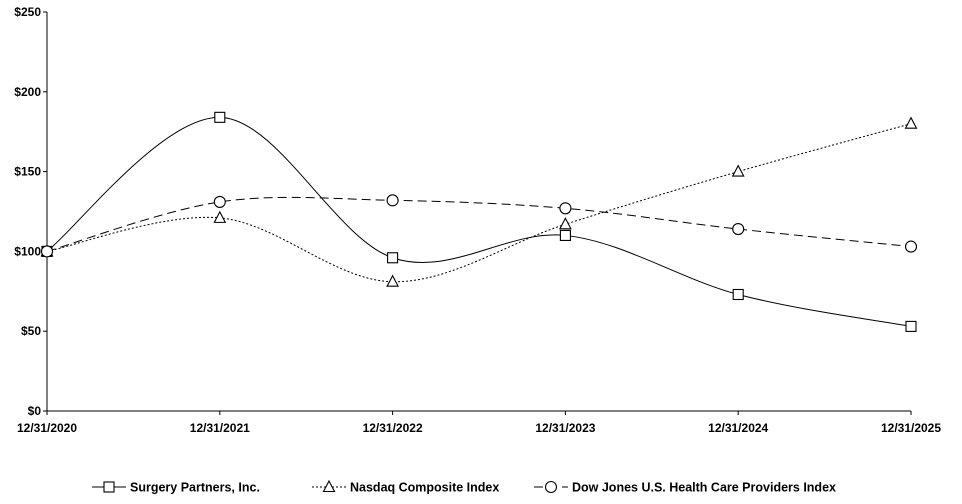 This screenshot has width=962, height=504. Describe the element at coordinates (109, 487) in the screenshot. I see `legend-marker-square` at that location.